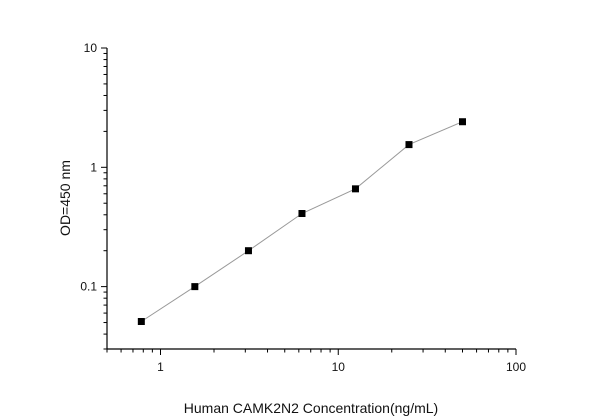 The image size is (600, 419). What do you see at coordinates (516, 367) in the screenshot?
I see `x-tick-label: 100` at bounding box center [516, 367].